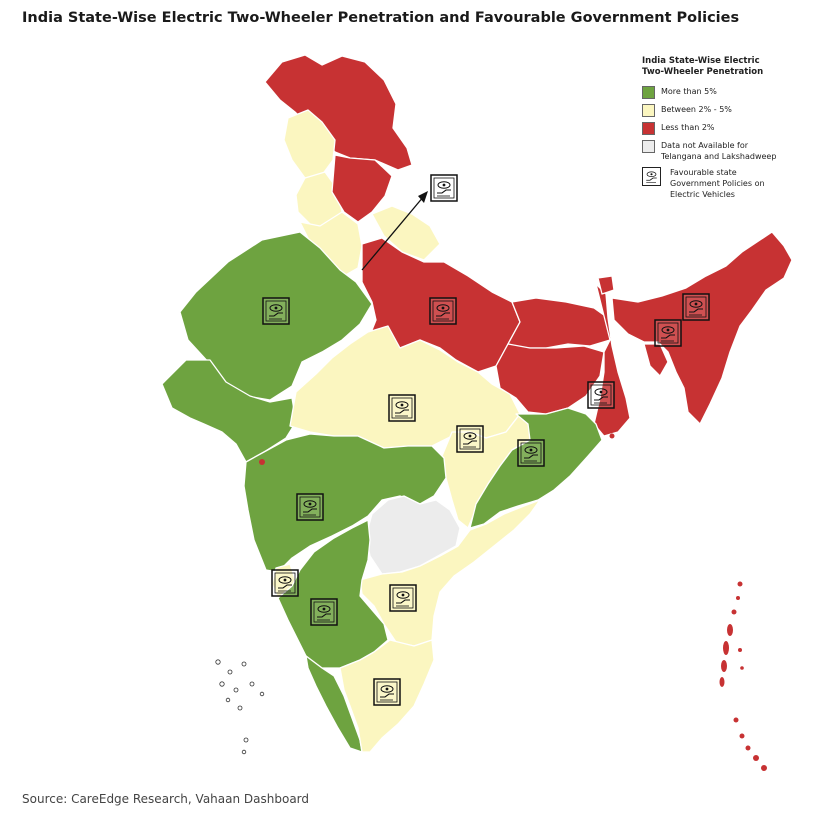 The image size is (834, 814). I want to click on state-sikkim, so click(606, 285).